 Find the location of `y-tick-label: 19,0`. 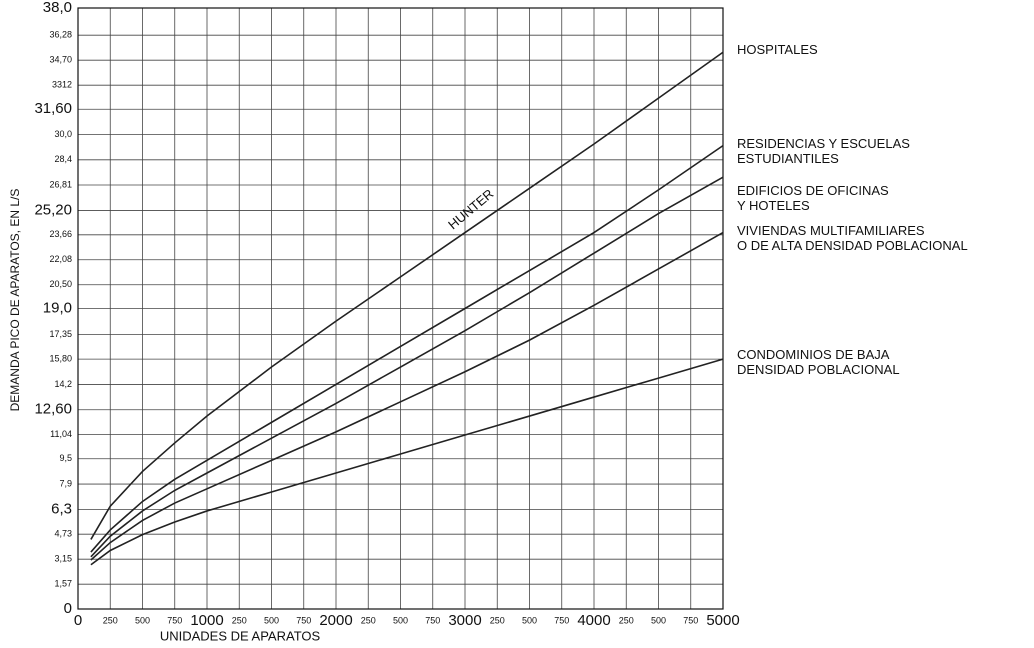

y-tick-label: 19,0 is located at coordinates (57, 307).